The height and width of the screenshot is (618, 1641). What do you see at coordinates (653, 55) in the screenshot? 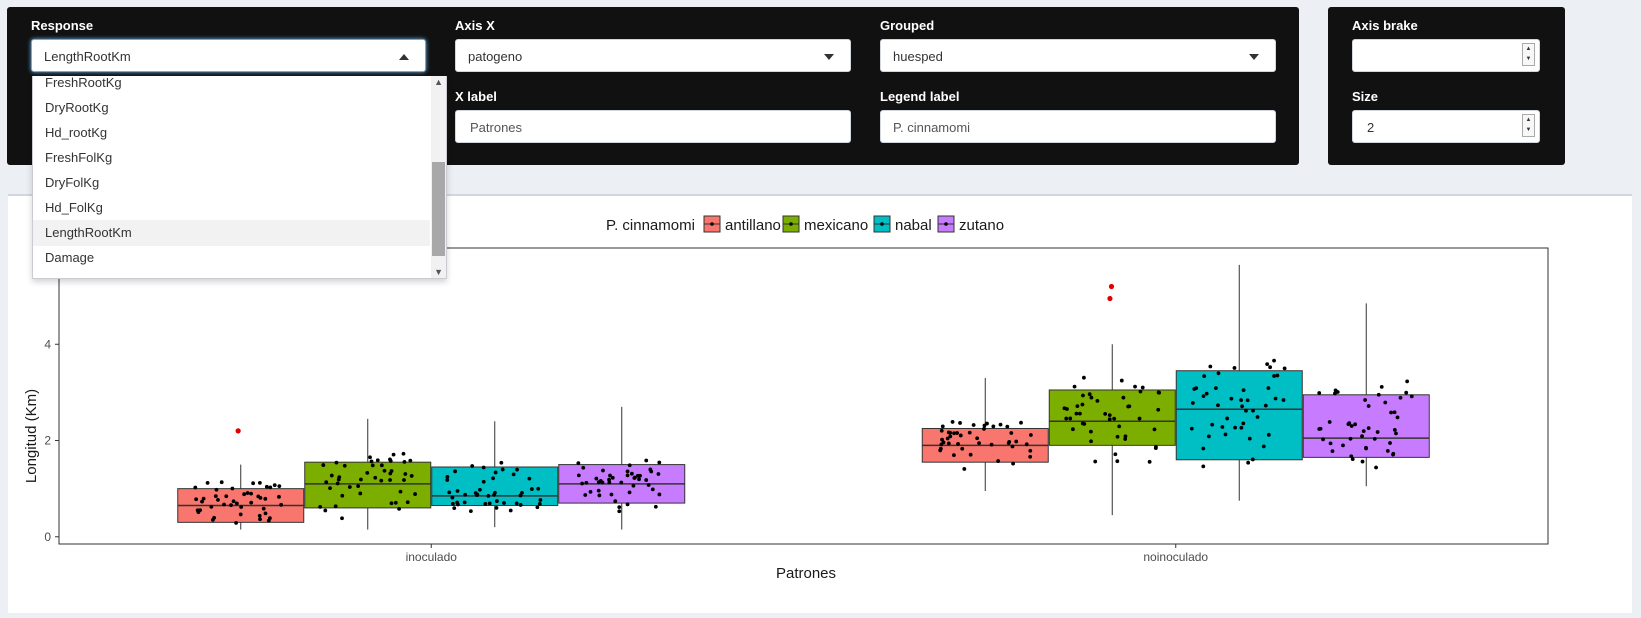
I see `axis-x-select: patogeno` at bounding box center [653, 55].